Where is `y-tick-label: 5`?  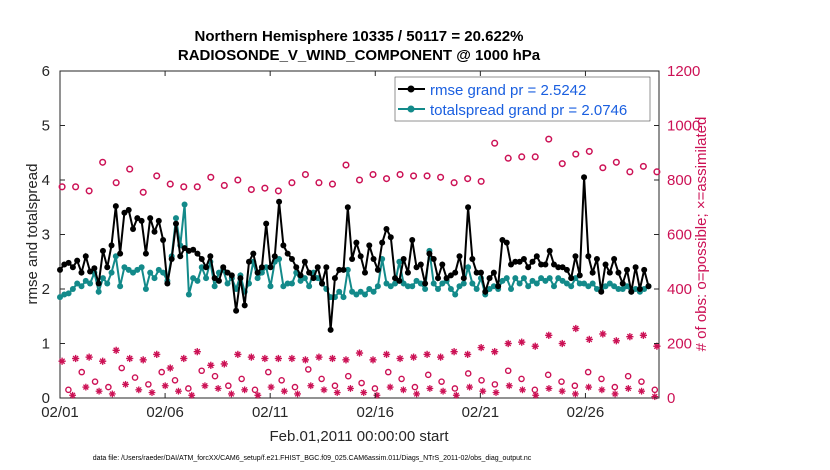 y-tick-label: 5 is located at coordinates (46, 126).